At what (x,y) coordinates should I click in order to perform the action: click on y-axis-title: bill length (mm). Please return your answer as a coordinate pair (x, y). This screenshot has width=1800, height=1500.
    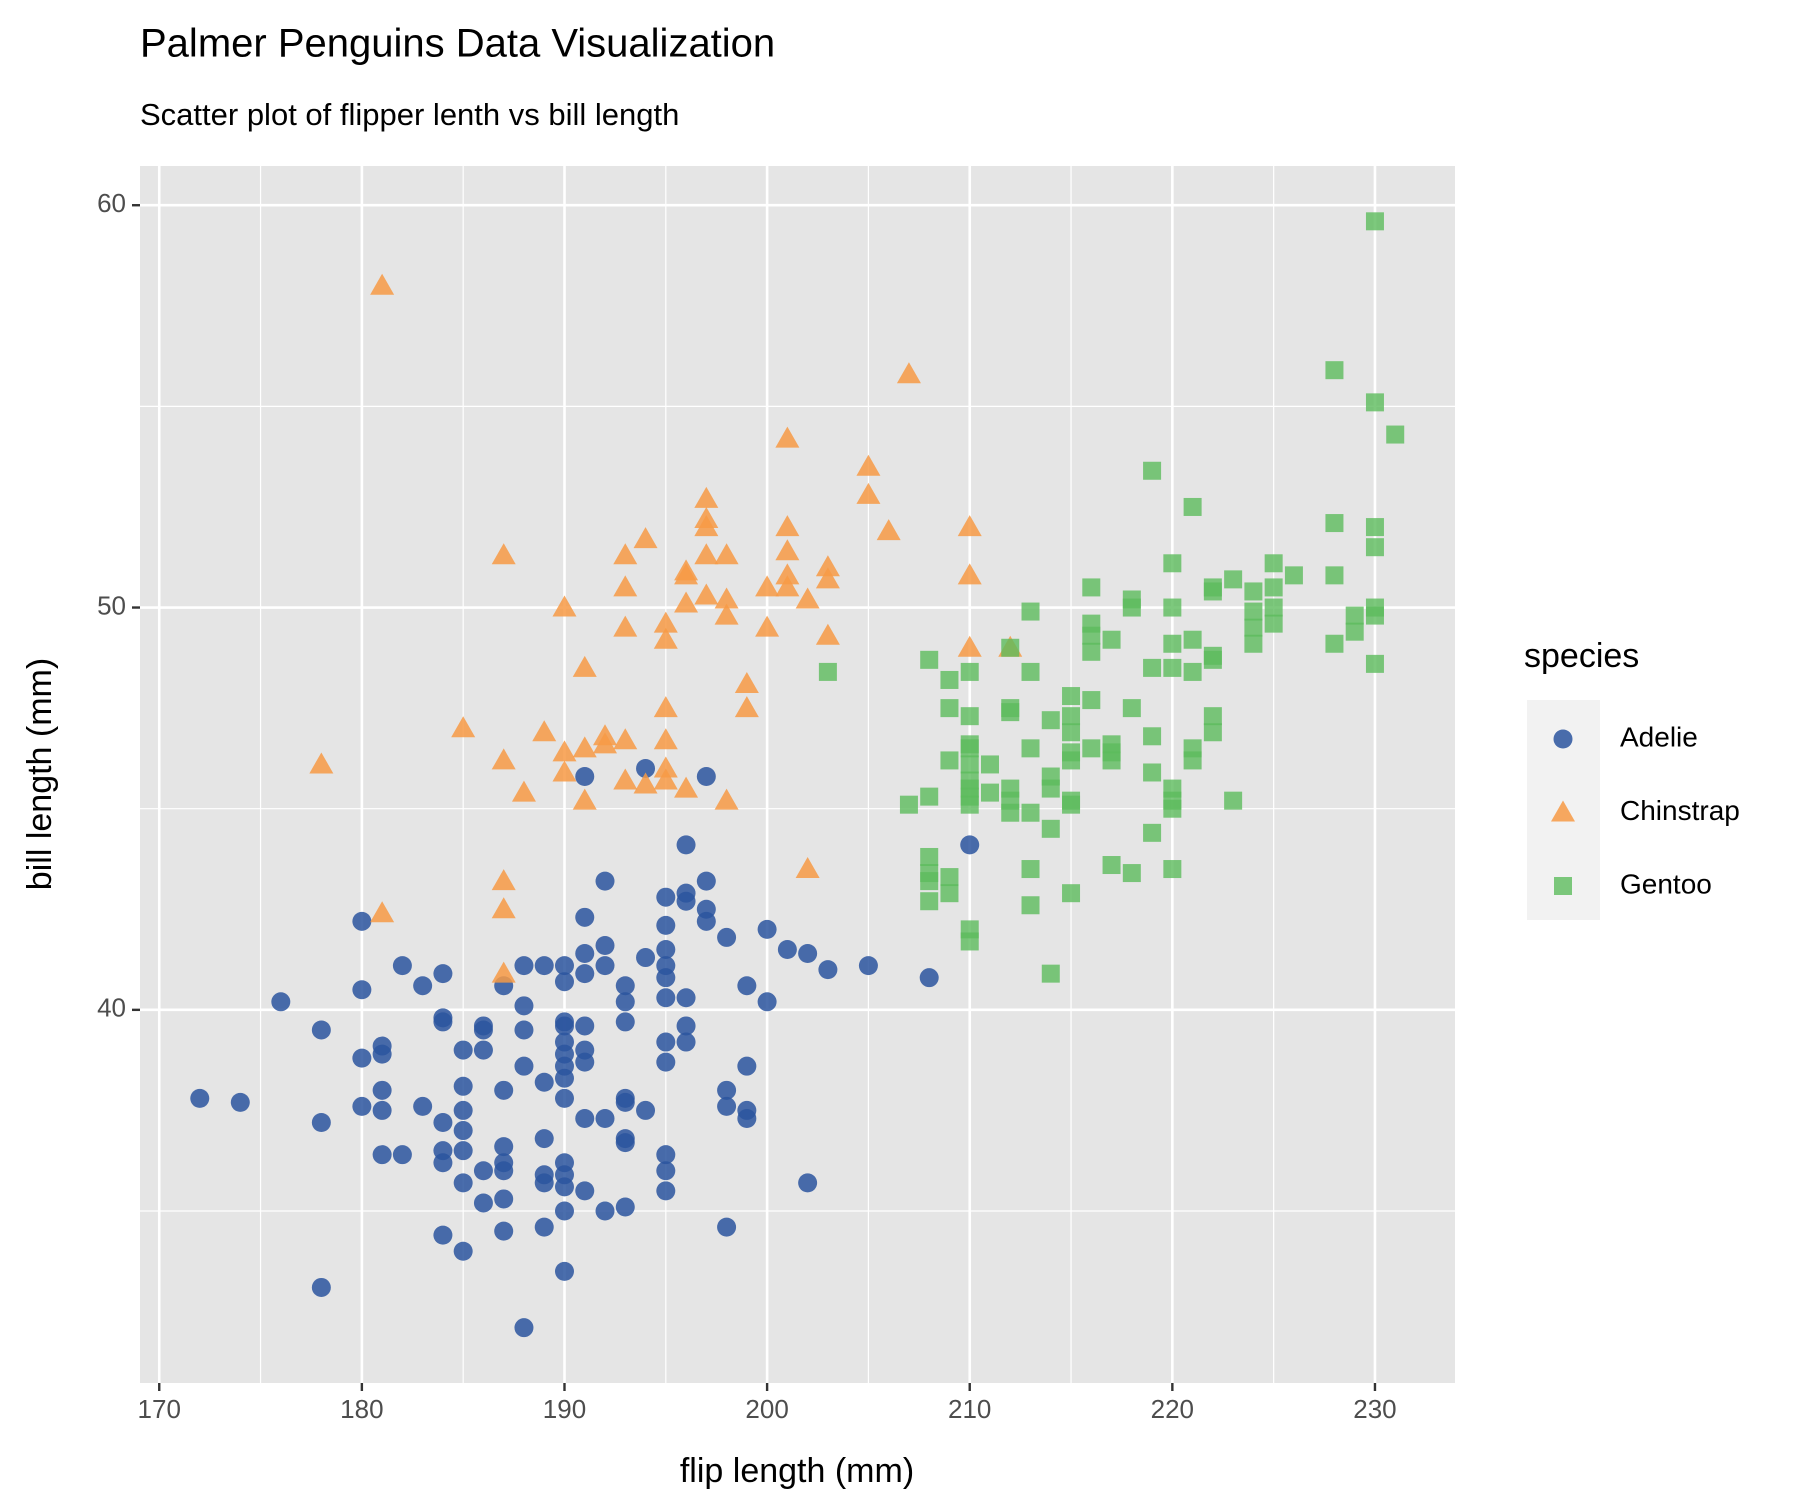
    Looking at the image, I should click on (40, 774).